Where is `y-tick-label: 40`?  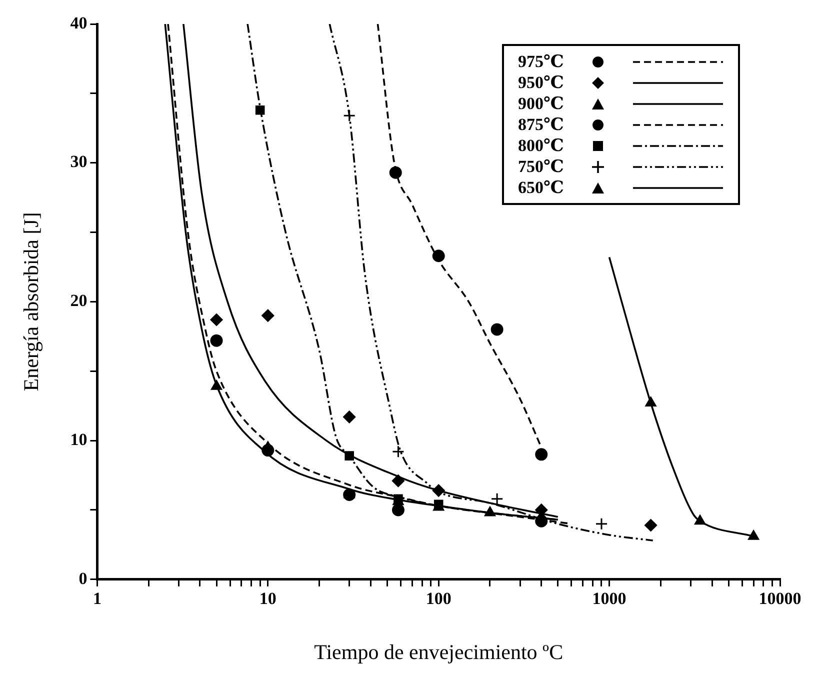
y-tick-label: 40 is located at coordinates (79, 22).